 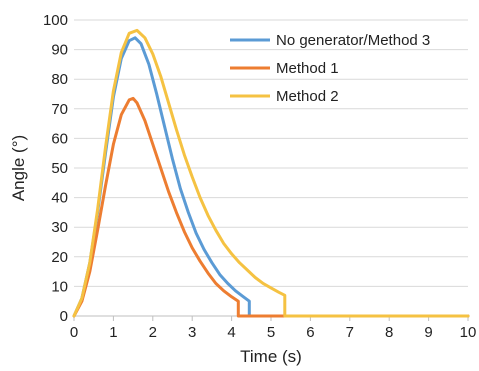 I want to click on y-tick-label: 50, so click(x=59, y=168).